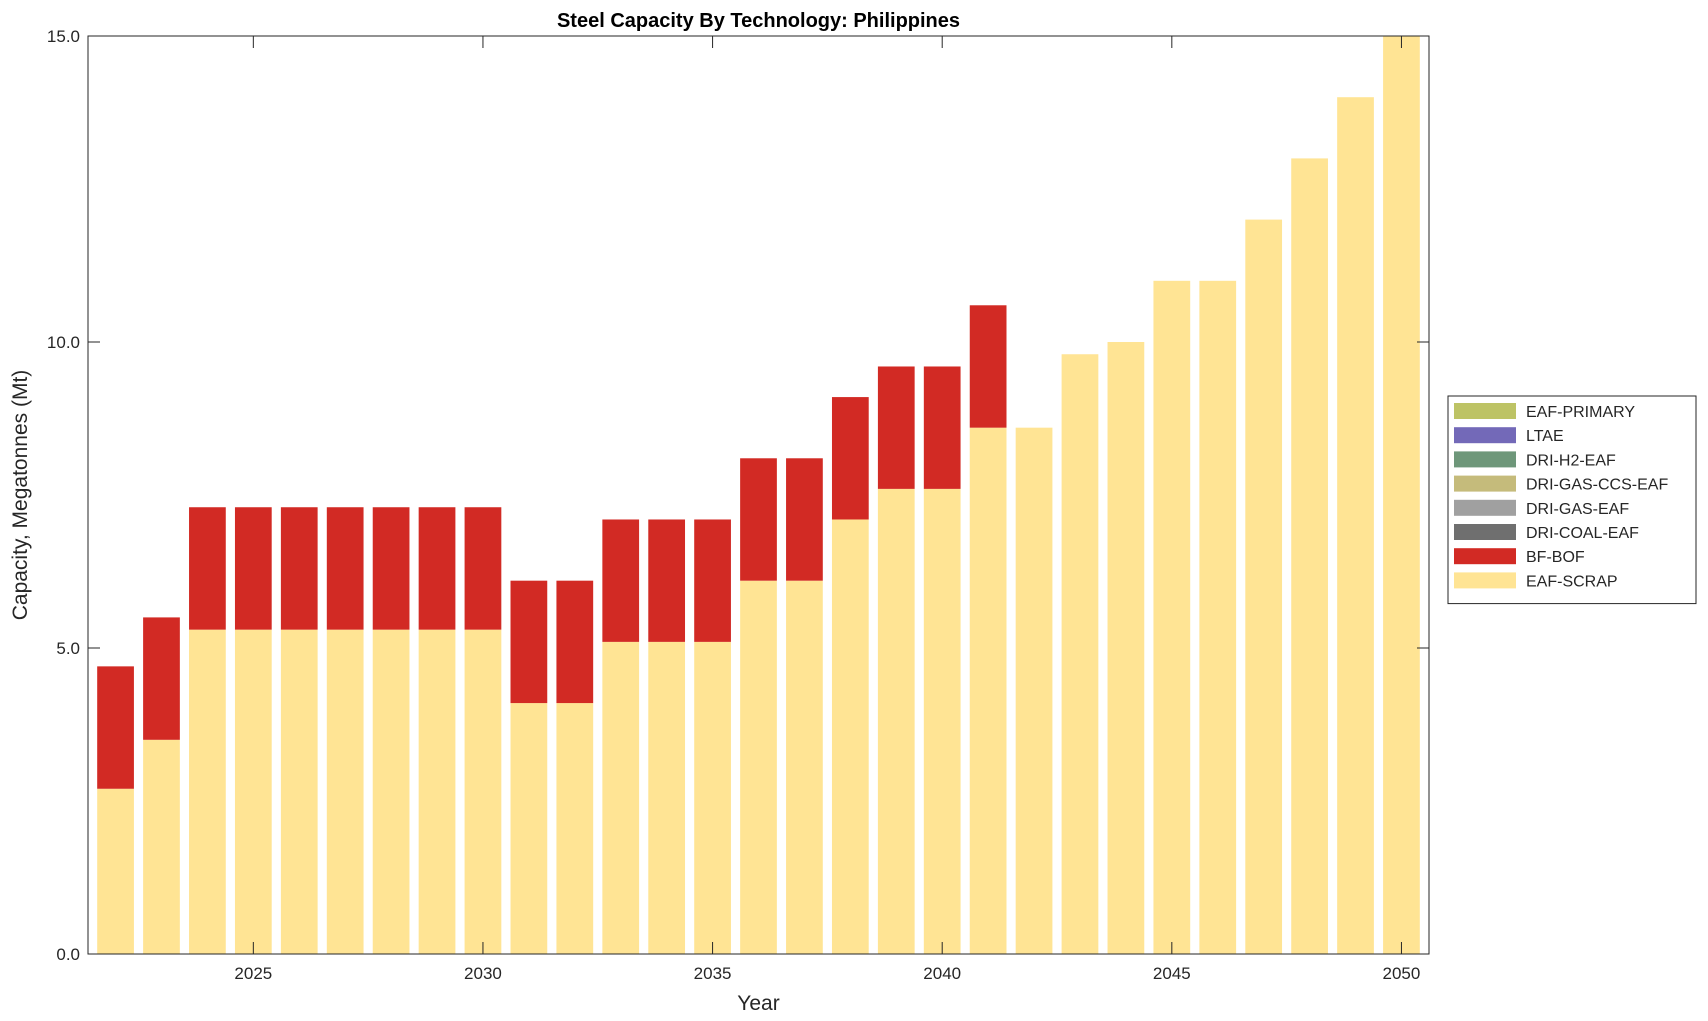  Describe the element at coordinates (850, 736) in the screenshot. I see `bar-eaf-scrap-2038` at that location.